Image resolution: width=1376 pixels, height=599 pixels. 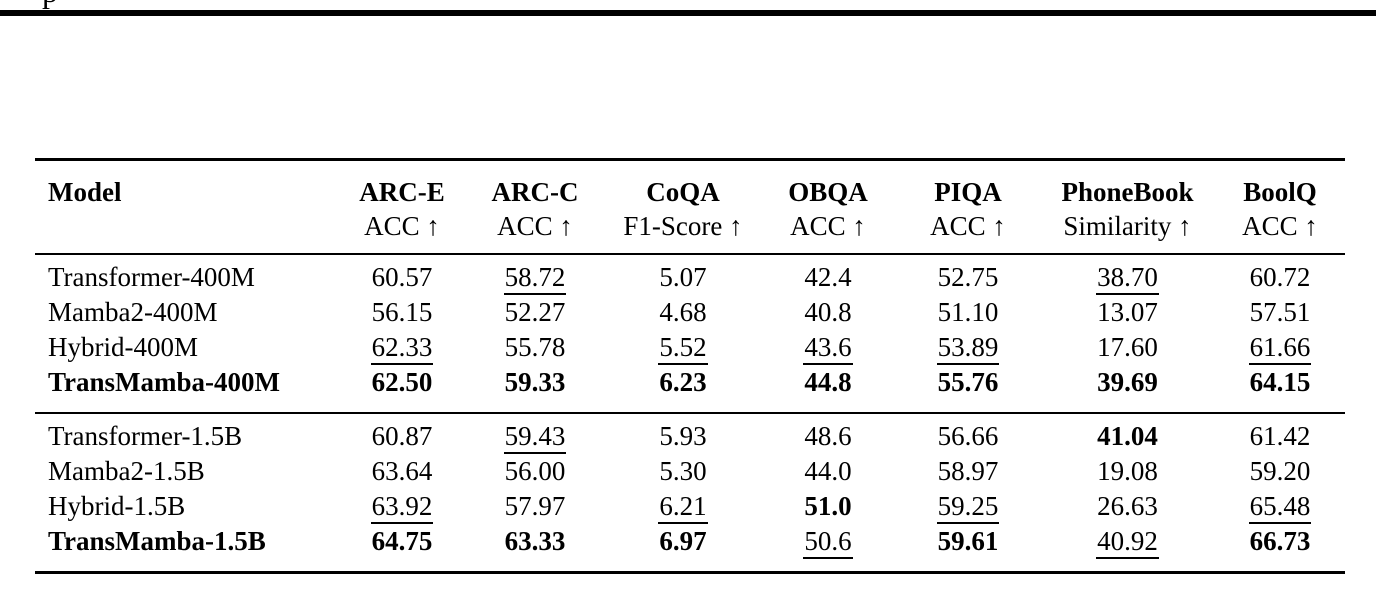 I want to click on value-cell-coqa: 6.23, so click(x=683, y=382).